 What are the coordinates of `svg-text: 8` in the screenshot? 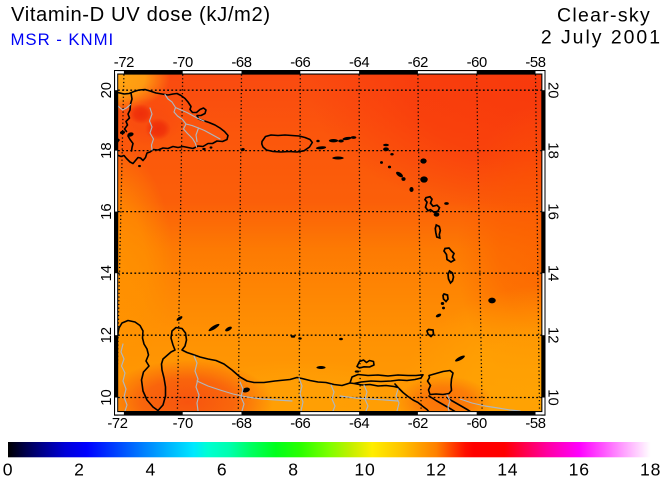 It's located at (293, 469).